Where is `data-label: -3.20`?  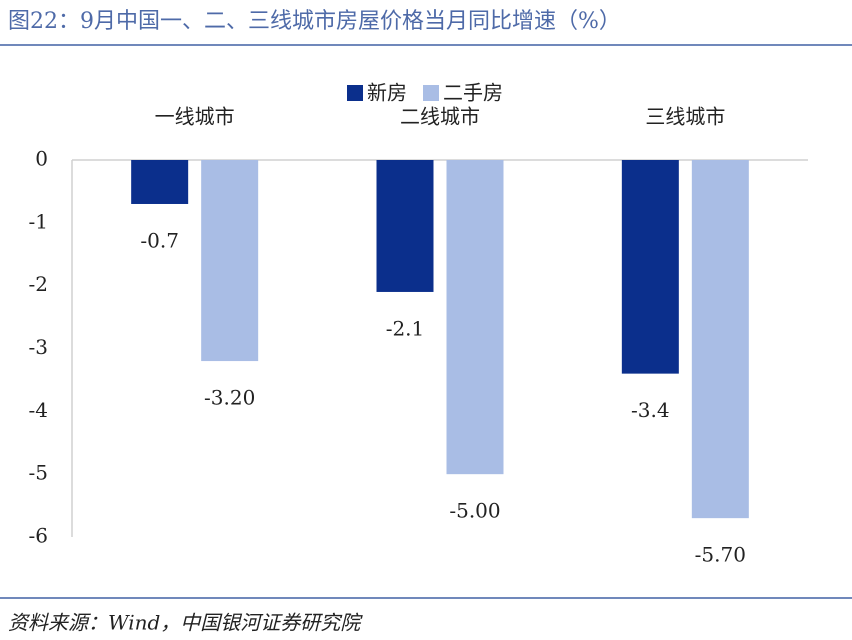
data-label: -3.20 is located at coordinates (229, 398).